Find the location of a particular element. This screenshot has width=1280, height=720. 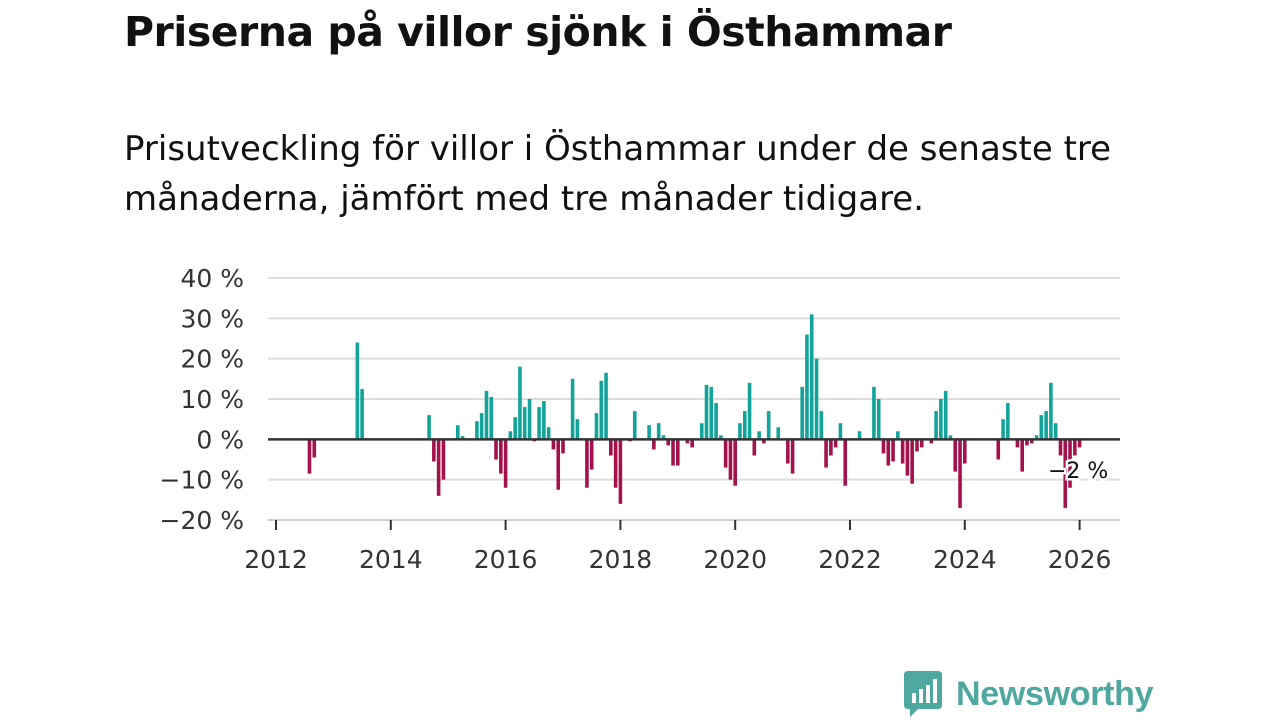

y-tick-label: 20 % is located at coordinates (212, 359).